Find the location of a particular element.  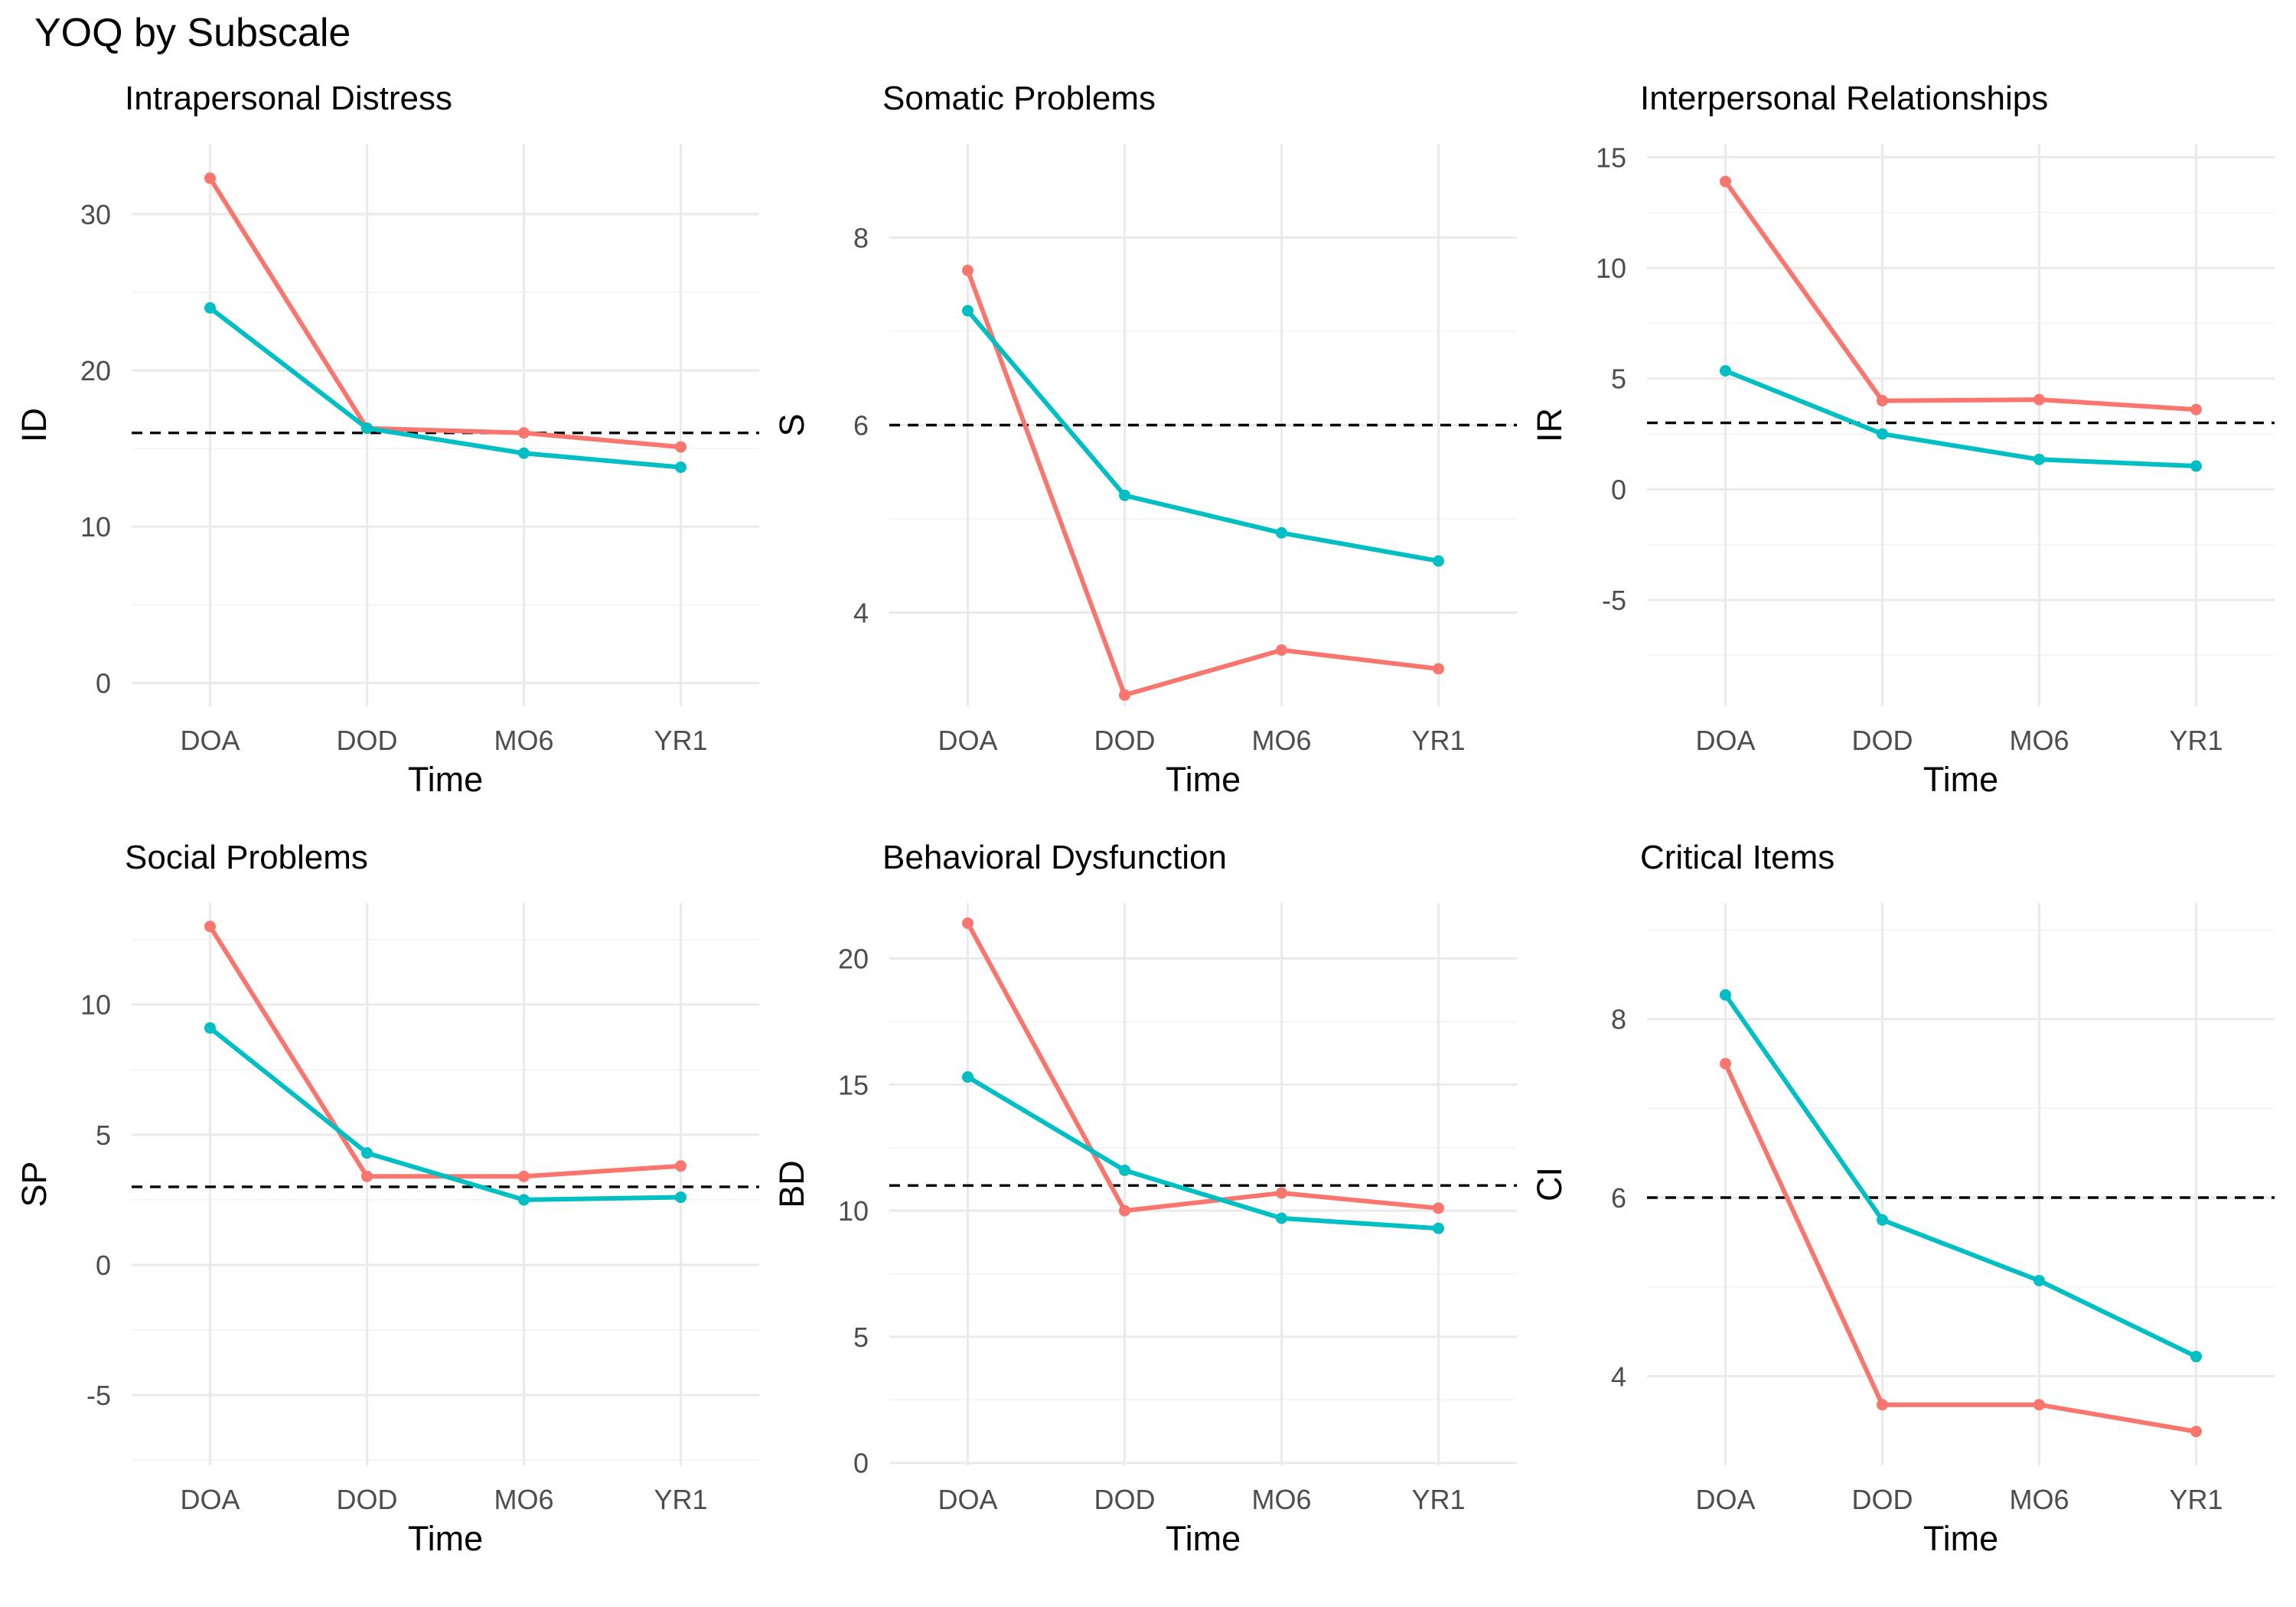

y-axis-title: CI is located at coordinates (1549, 1184).